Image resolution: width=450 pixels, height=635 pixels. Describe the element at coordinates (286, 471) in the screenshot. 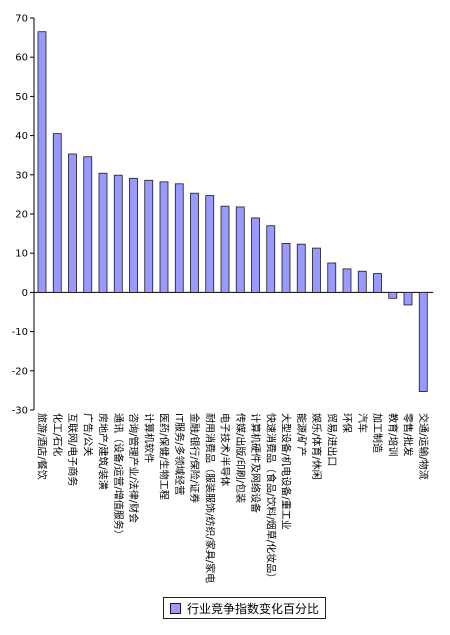

I see `category-label: 大型设备/机电设备/重工业` at that location.